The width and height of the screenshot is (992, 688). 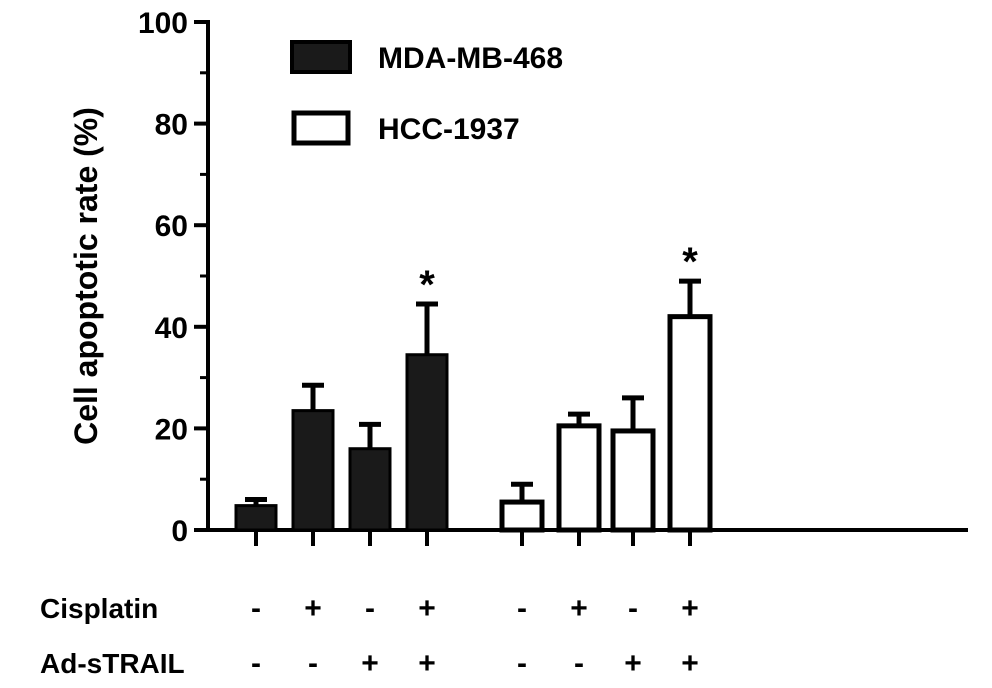 I want to click on condition-cisplatin-3: -, so click(x=370, y=608).